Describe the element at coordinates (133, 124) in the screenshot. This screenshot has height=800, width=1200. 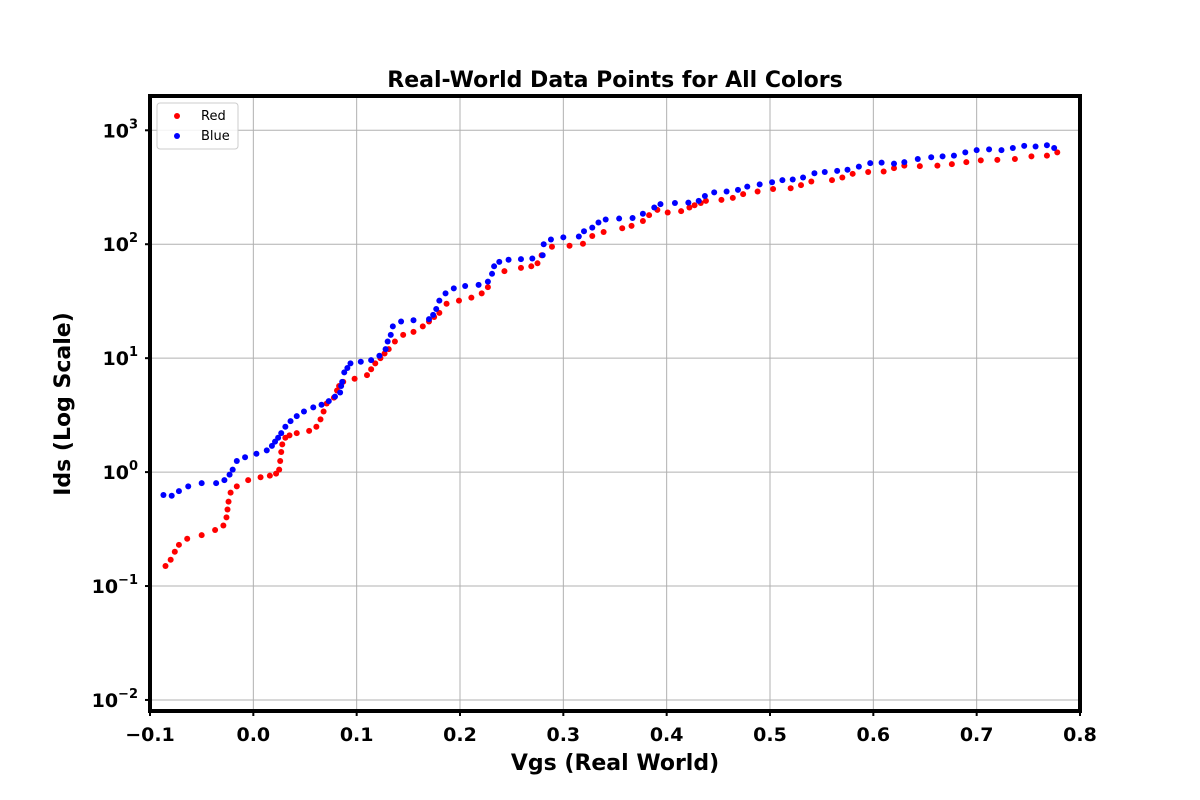
I see `y-tick-exponent: 3` at that location.